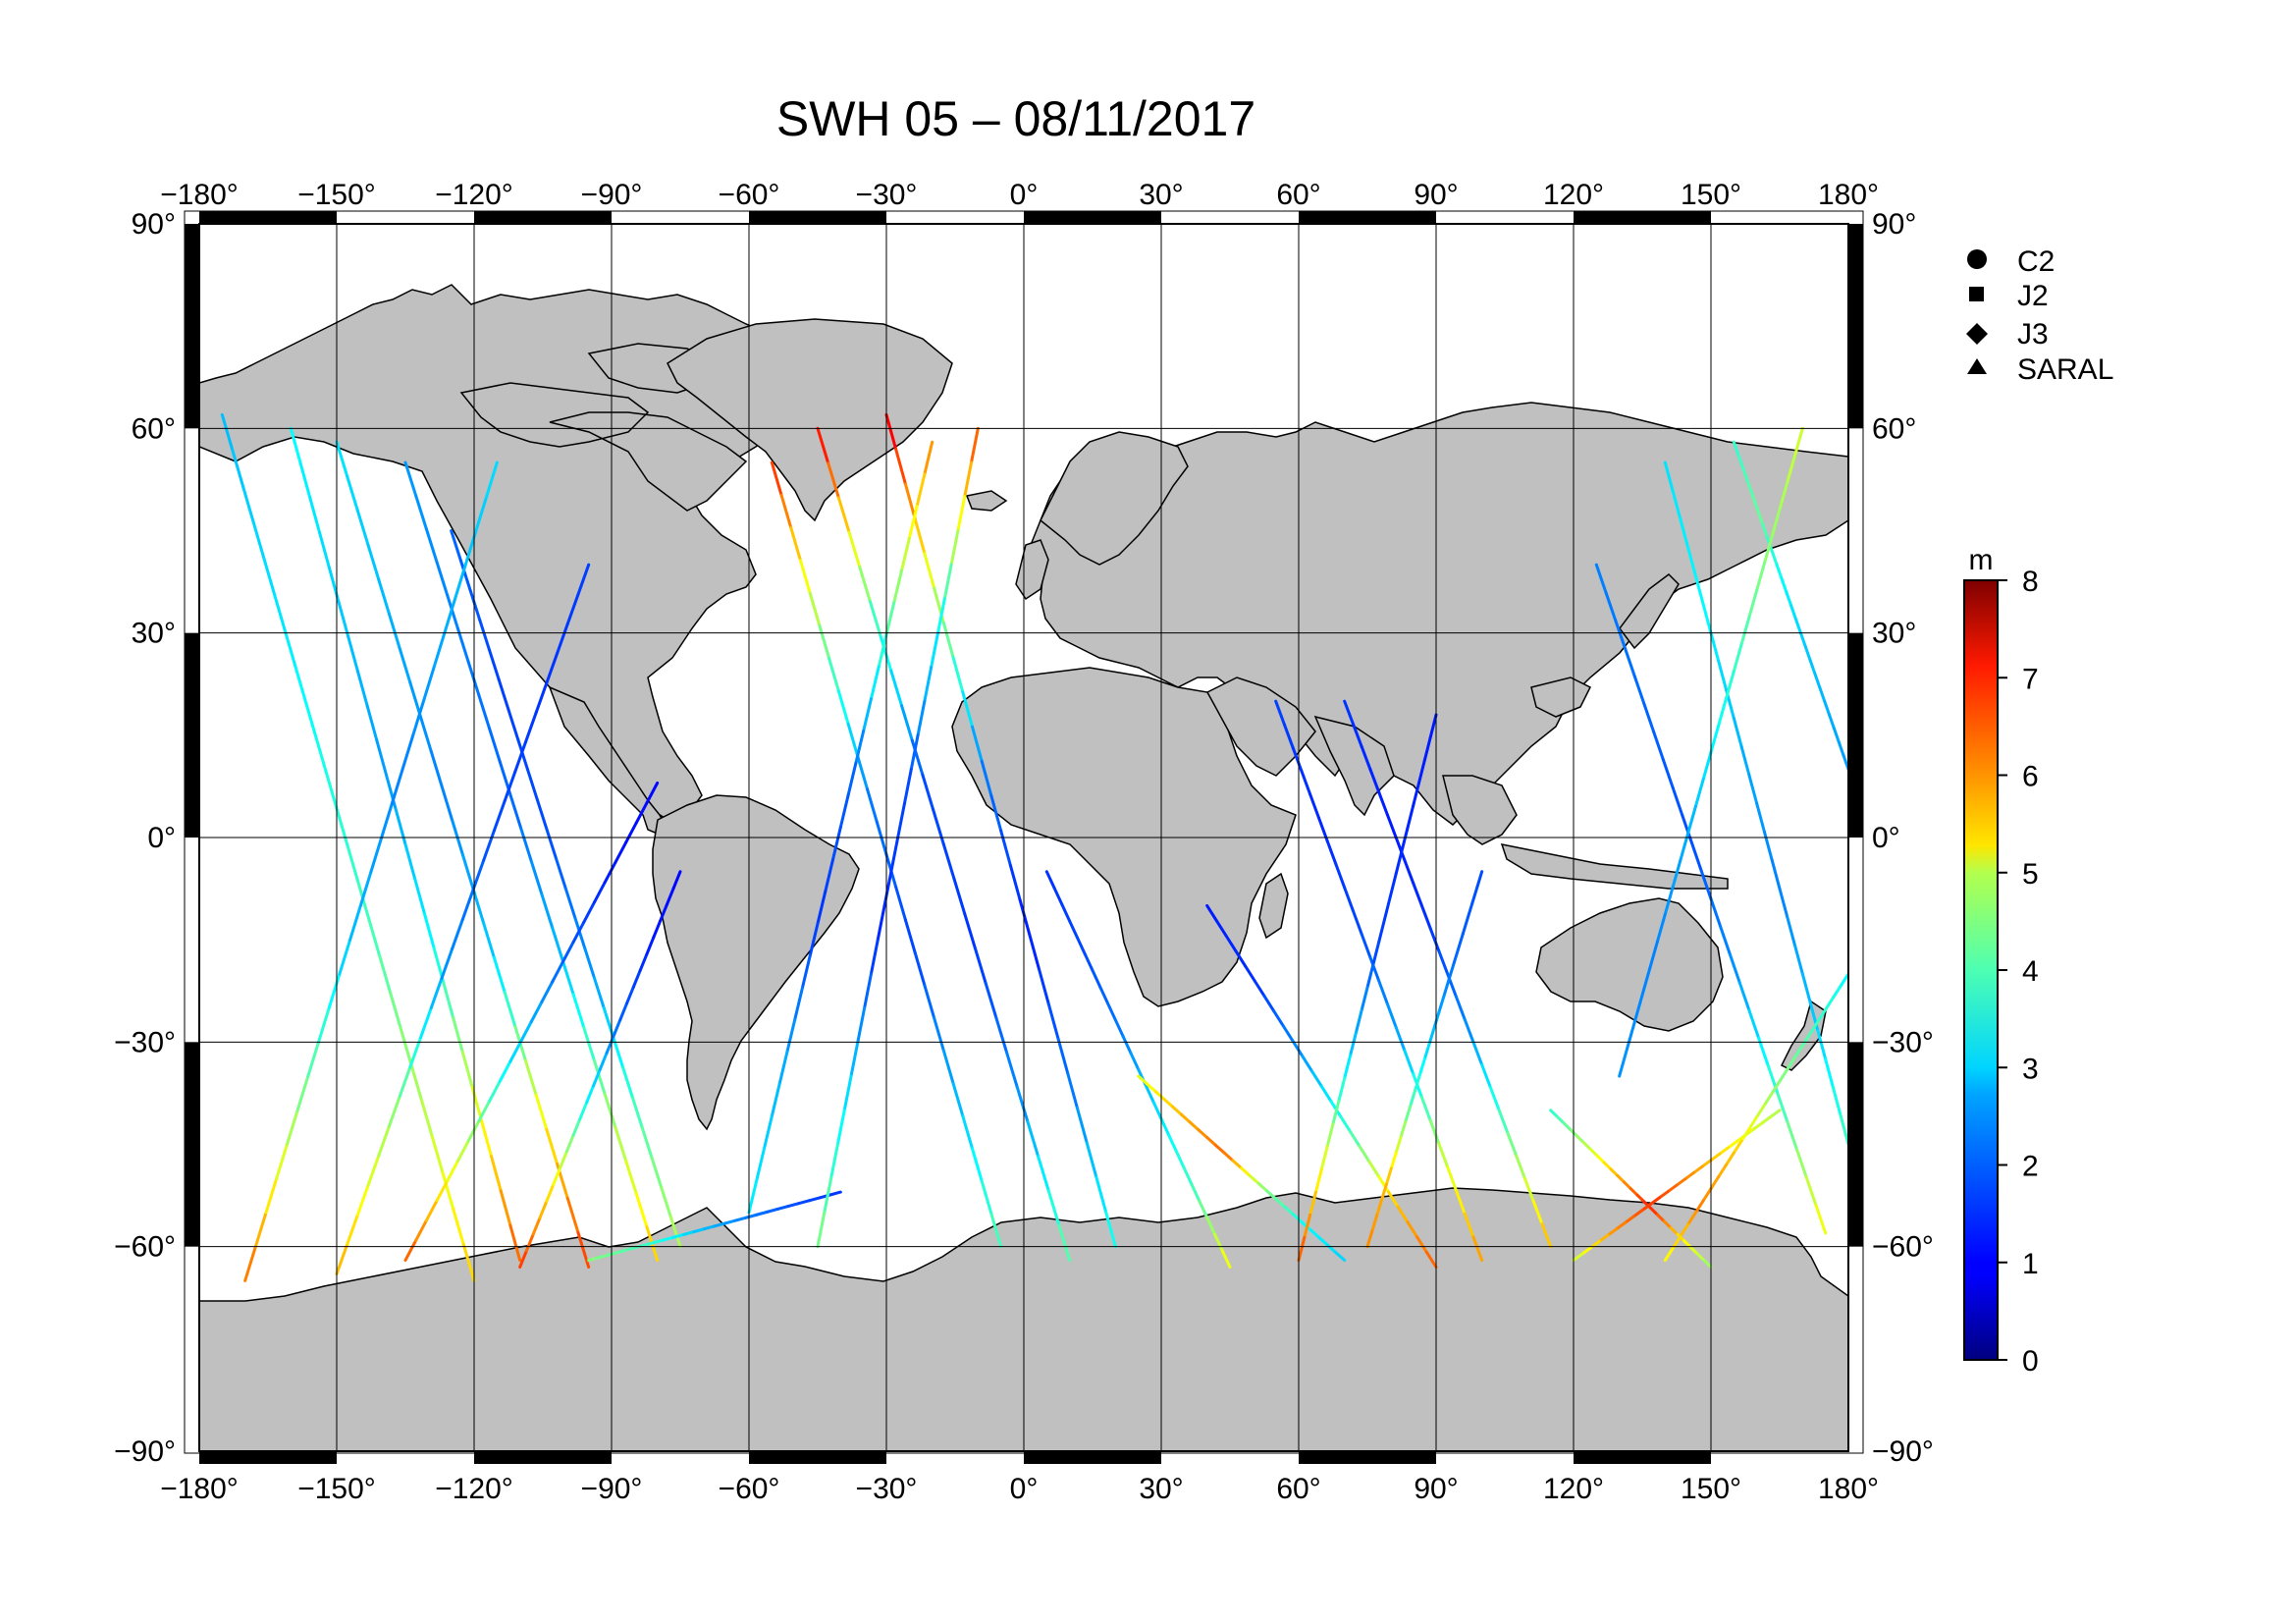  What do you see at coordinates (2030, 1167) in the screenshot?
I see `colorbar-tick-label: 2` at bounding box center [2030, 1167].